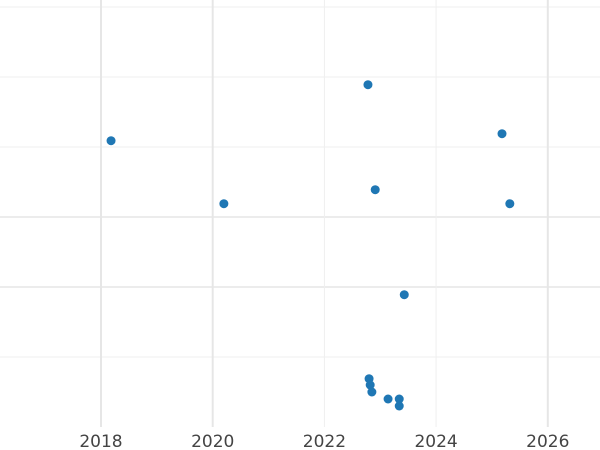  I want to click on x-tick-label: 2020, so click(212, 441).